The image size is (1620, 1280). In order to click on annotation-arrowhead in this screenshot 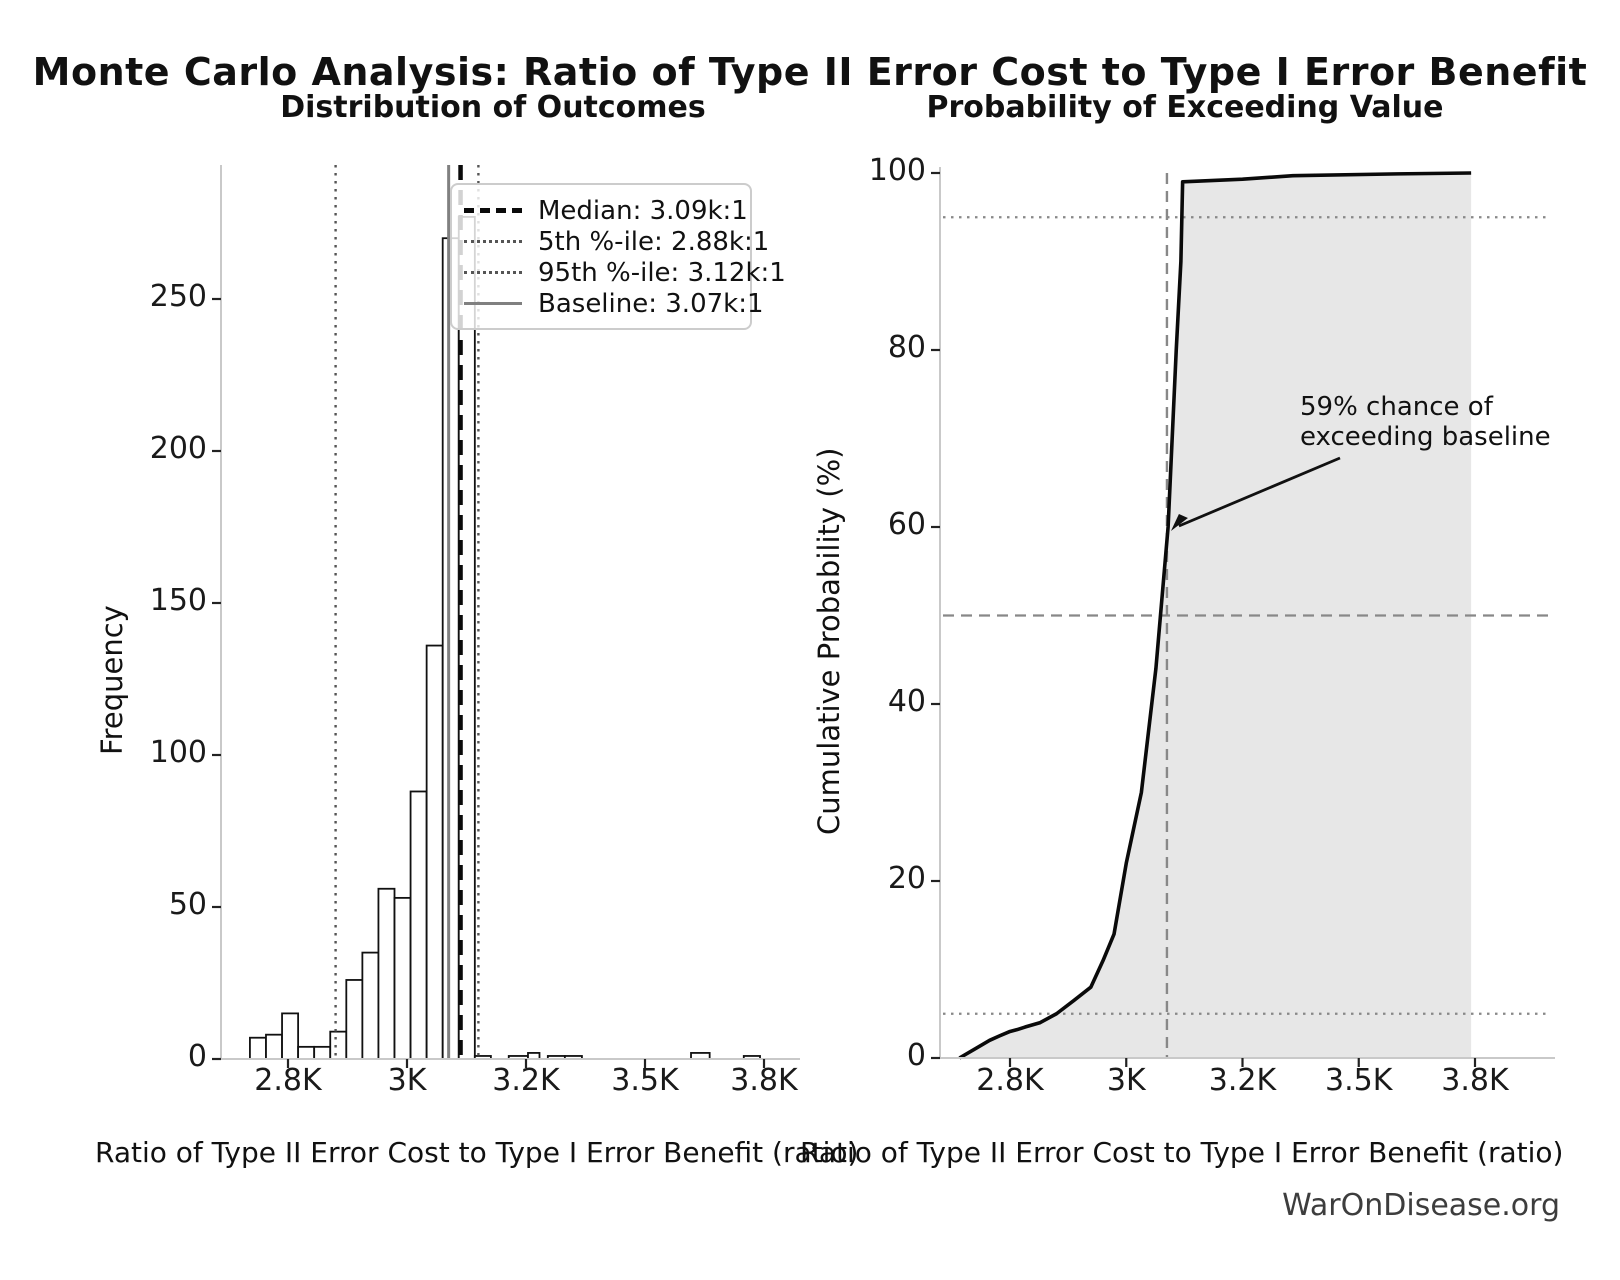, I will do `click(1179, 522)`.